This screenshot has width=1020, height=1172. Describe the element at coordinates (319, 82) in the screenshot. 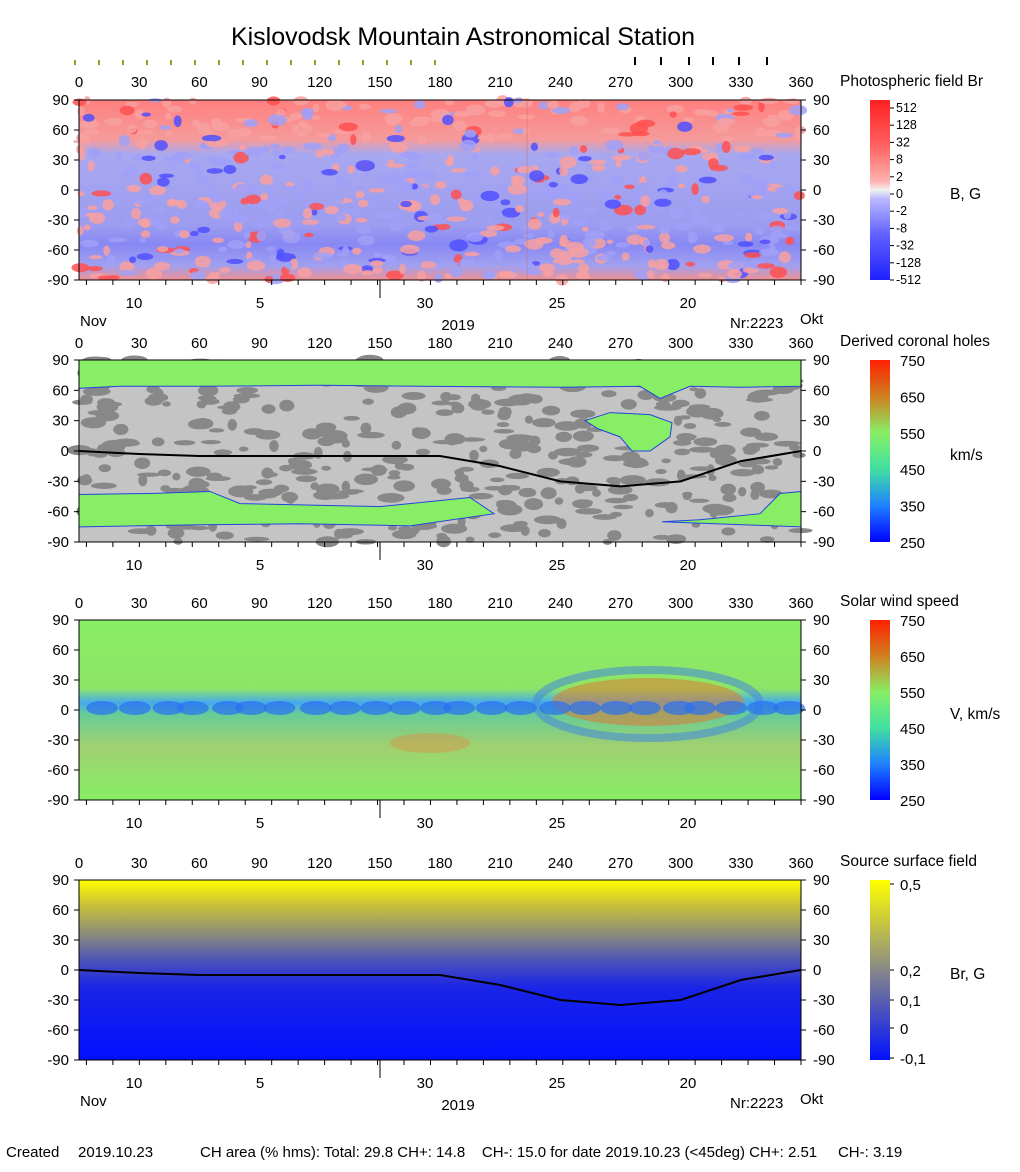

I see `longitude-label: 120` at that location.